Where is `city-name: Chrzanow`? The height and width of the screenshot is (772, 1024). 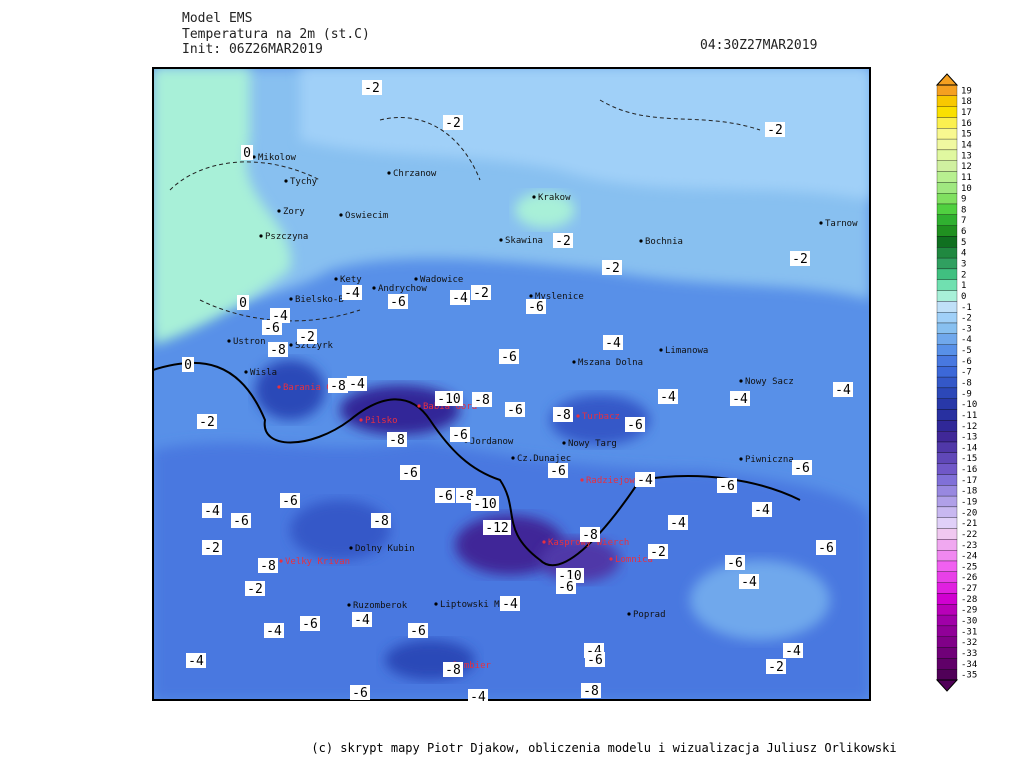 city-name: Chrzanow is located at coordinates (415, 174).